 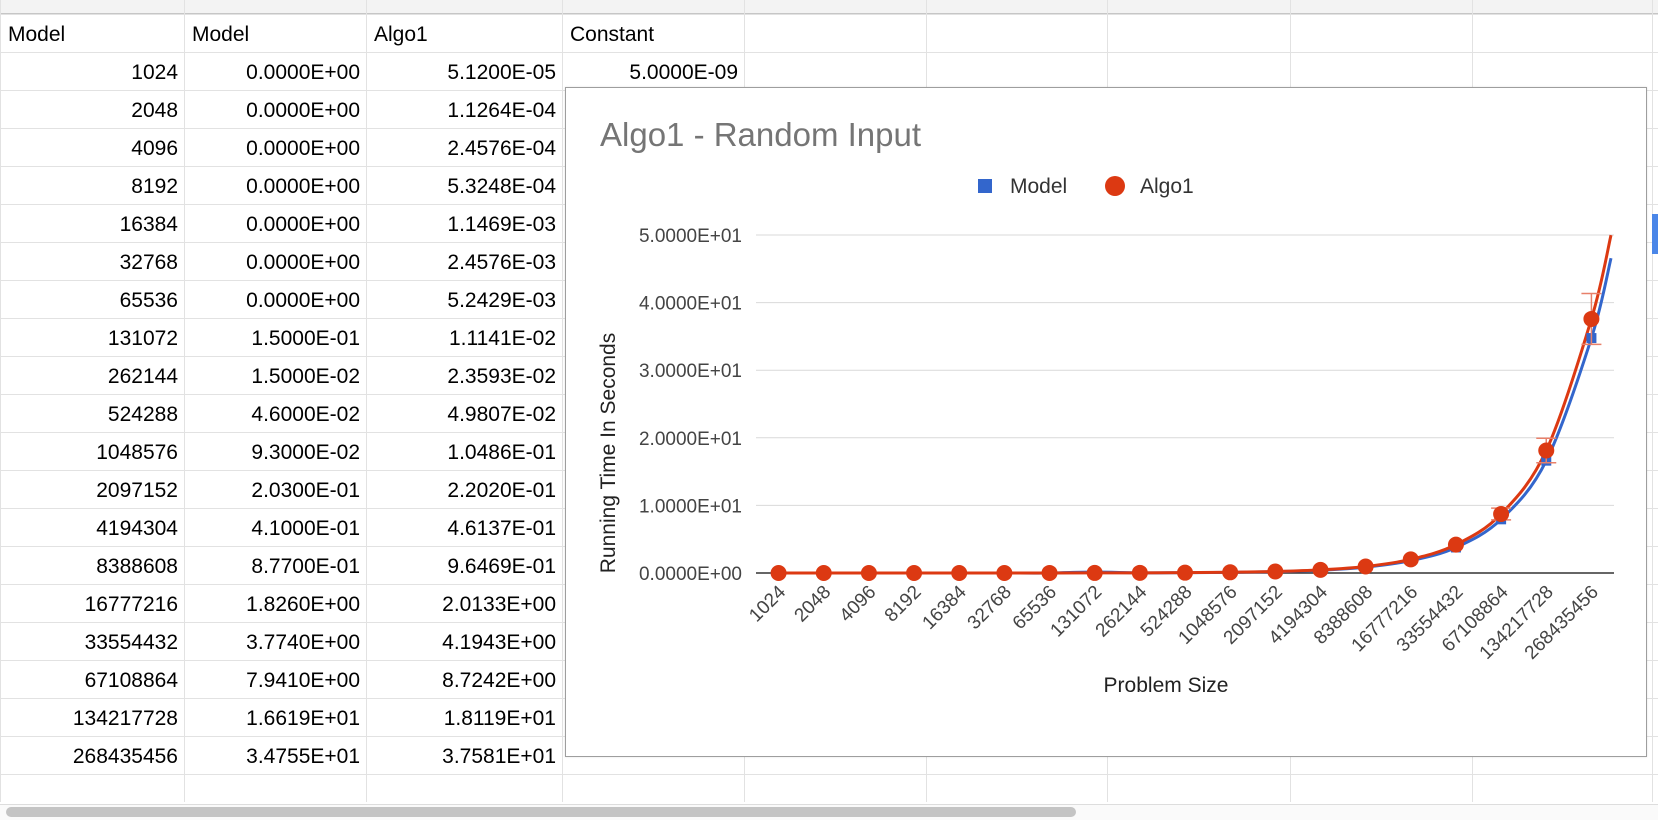 I want to click on data-cell: 2.3593E-02, so click(x=501, y=376).